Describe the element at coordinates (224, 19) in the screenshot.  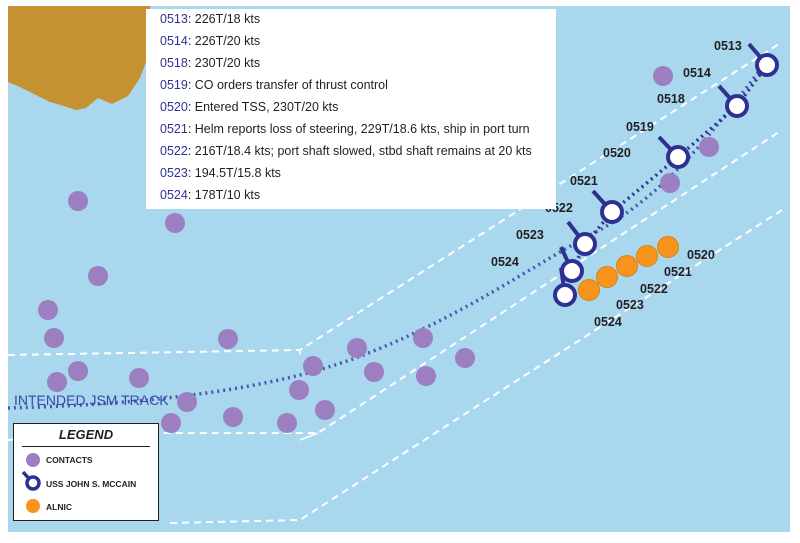
I see `timeline-text: : 226T/18 kts` at that location.